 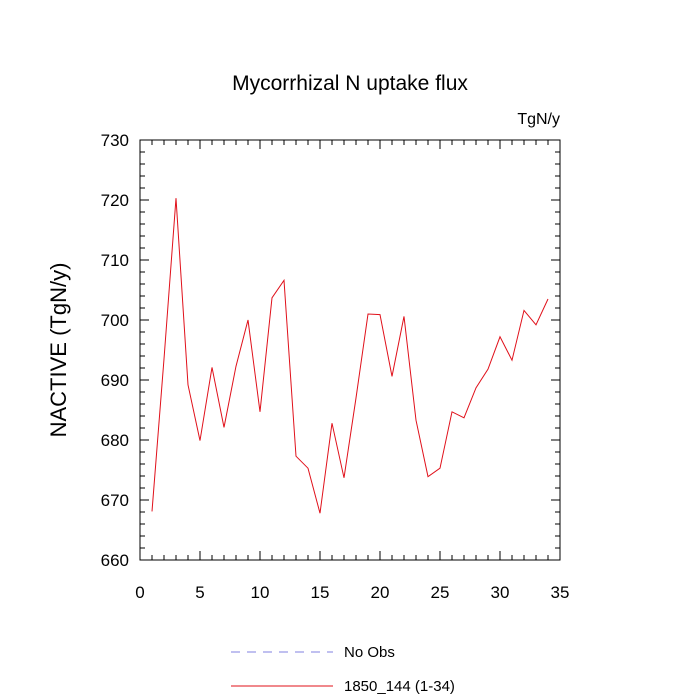 I want to click on x-tick-label: 25, so click(x=440, y=592).